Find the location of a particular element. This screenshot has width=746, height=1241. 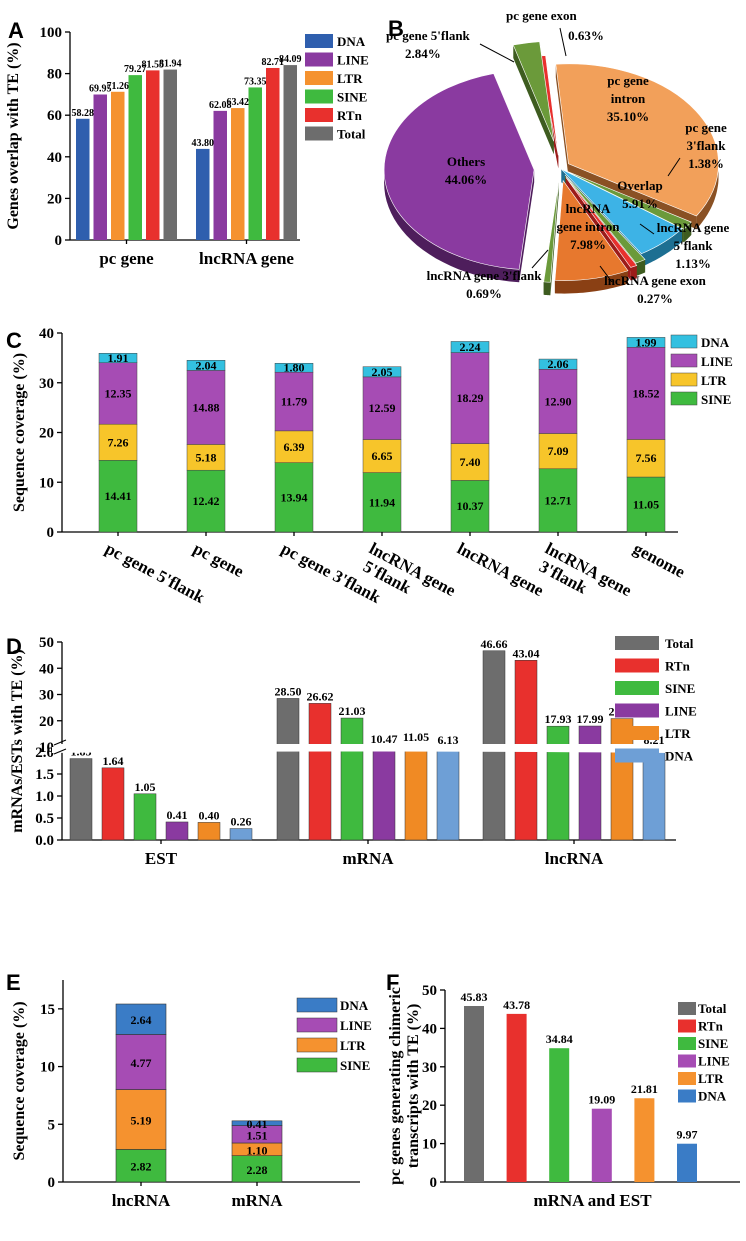

a-bar-rtn-pc-gene is located at coordinates (153, 155).